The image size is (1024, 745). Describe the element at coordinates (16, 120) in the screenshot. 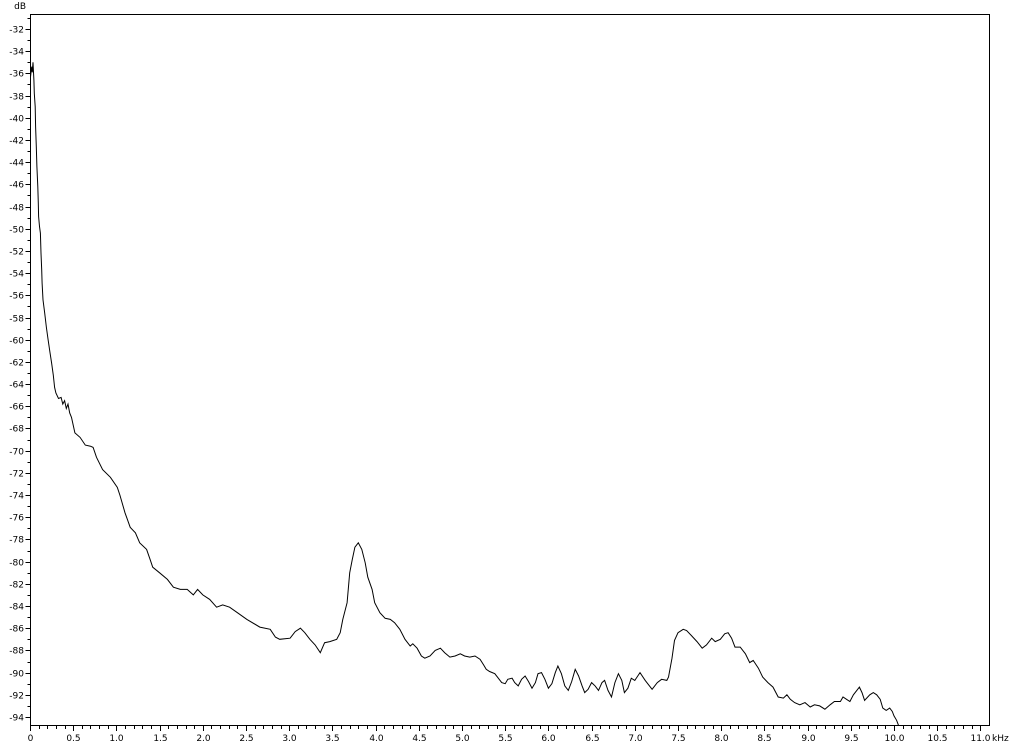

I see `y-tick-label: -40` at that location.